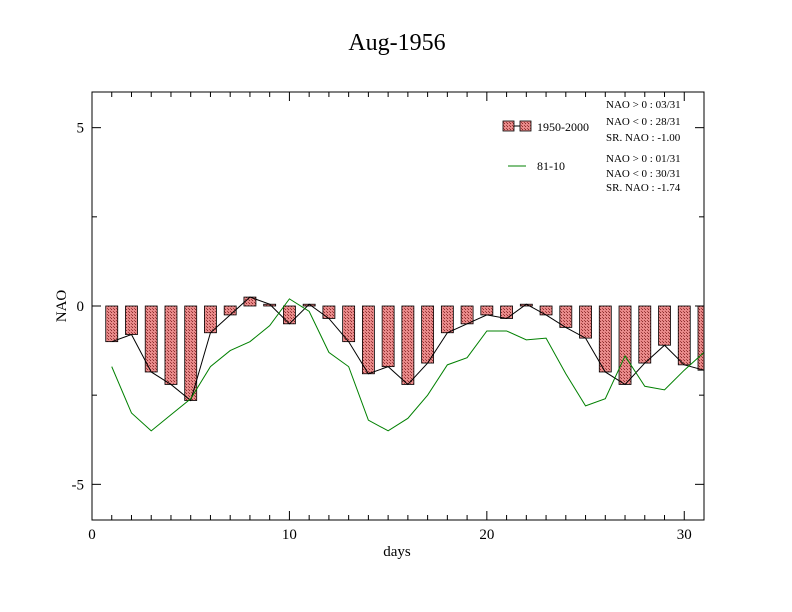 This screenshot has height=612, width=792. What do you see at coordinates (62, 306) in the screenshot?
I see `y-axis-label: NAO` at bounding box center [62, 306].